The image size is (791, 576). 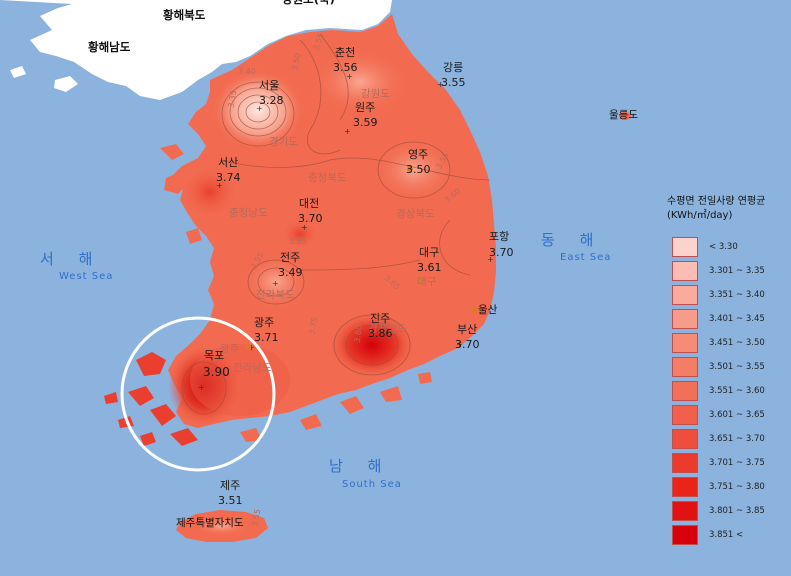 I want to click on legend-label: 3.751 ~ 3.80, so click(x=737, y=487).